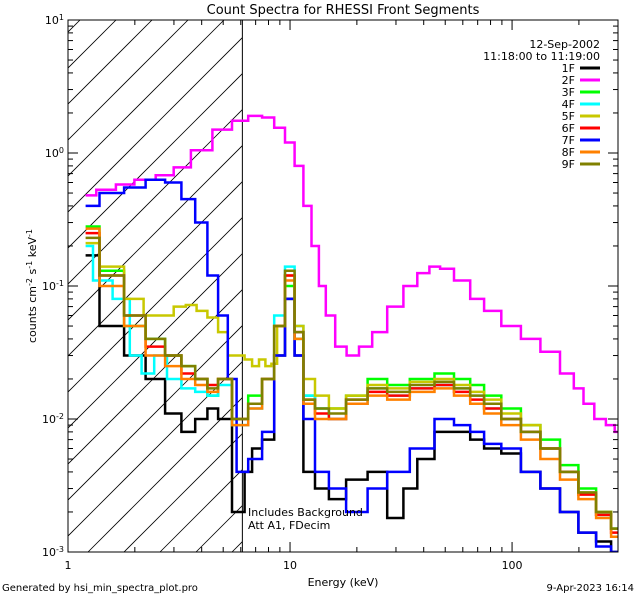 This screenshot has height=600, width=640. What do you see at coordinates (568, 92) in the screenshot?
I see `legend-label-3f: 3F` at bounding box center [568, 92].